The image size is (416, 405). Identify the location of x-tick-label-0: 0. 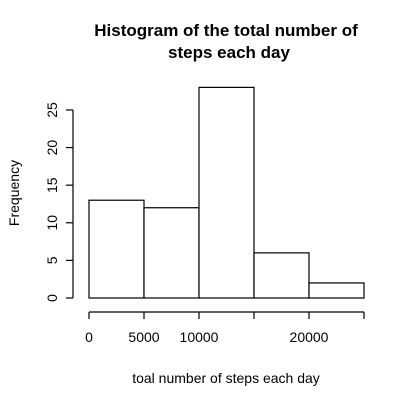
(89, 337).